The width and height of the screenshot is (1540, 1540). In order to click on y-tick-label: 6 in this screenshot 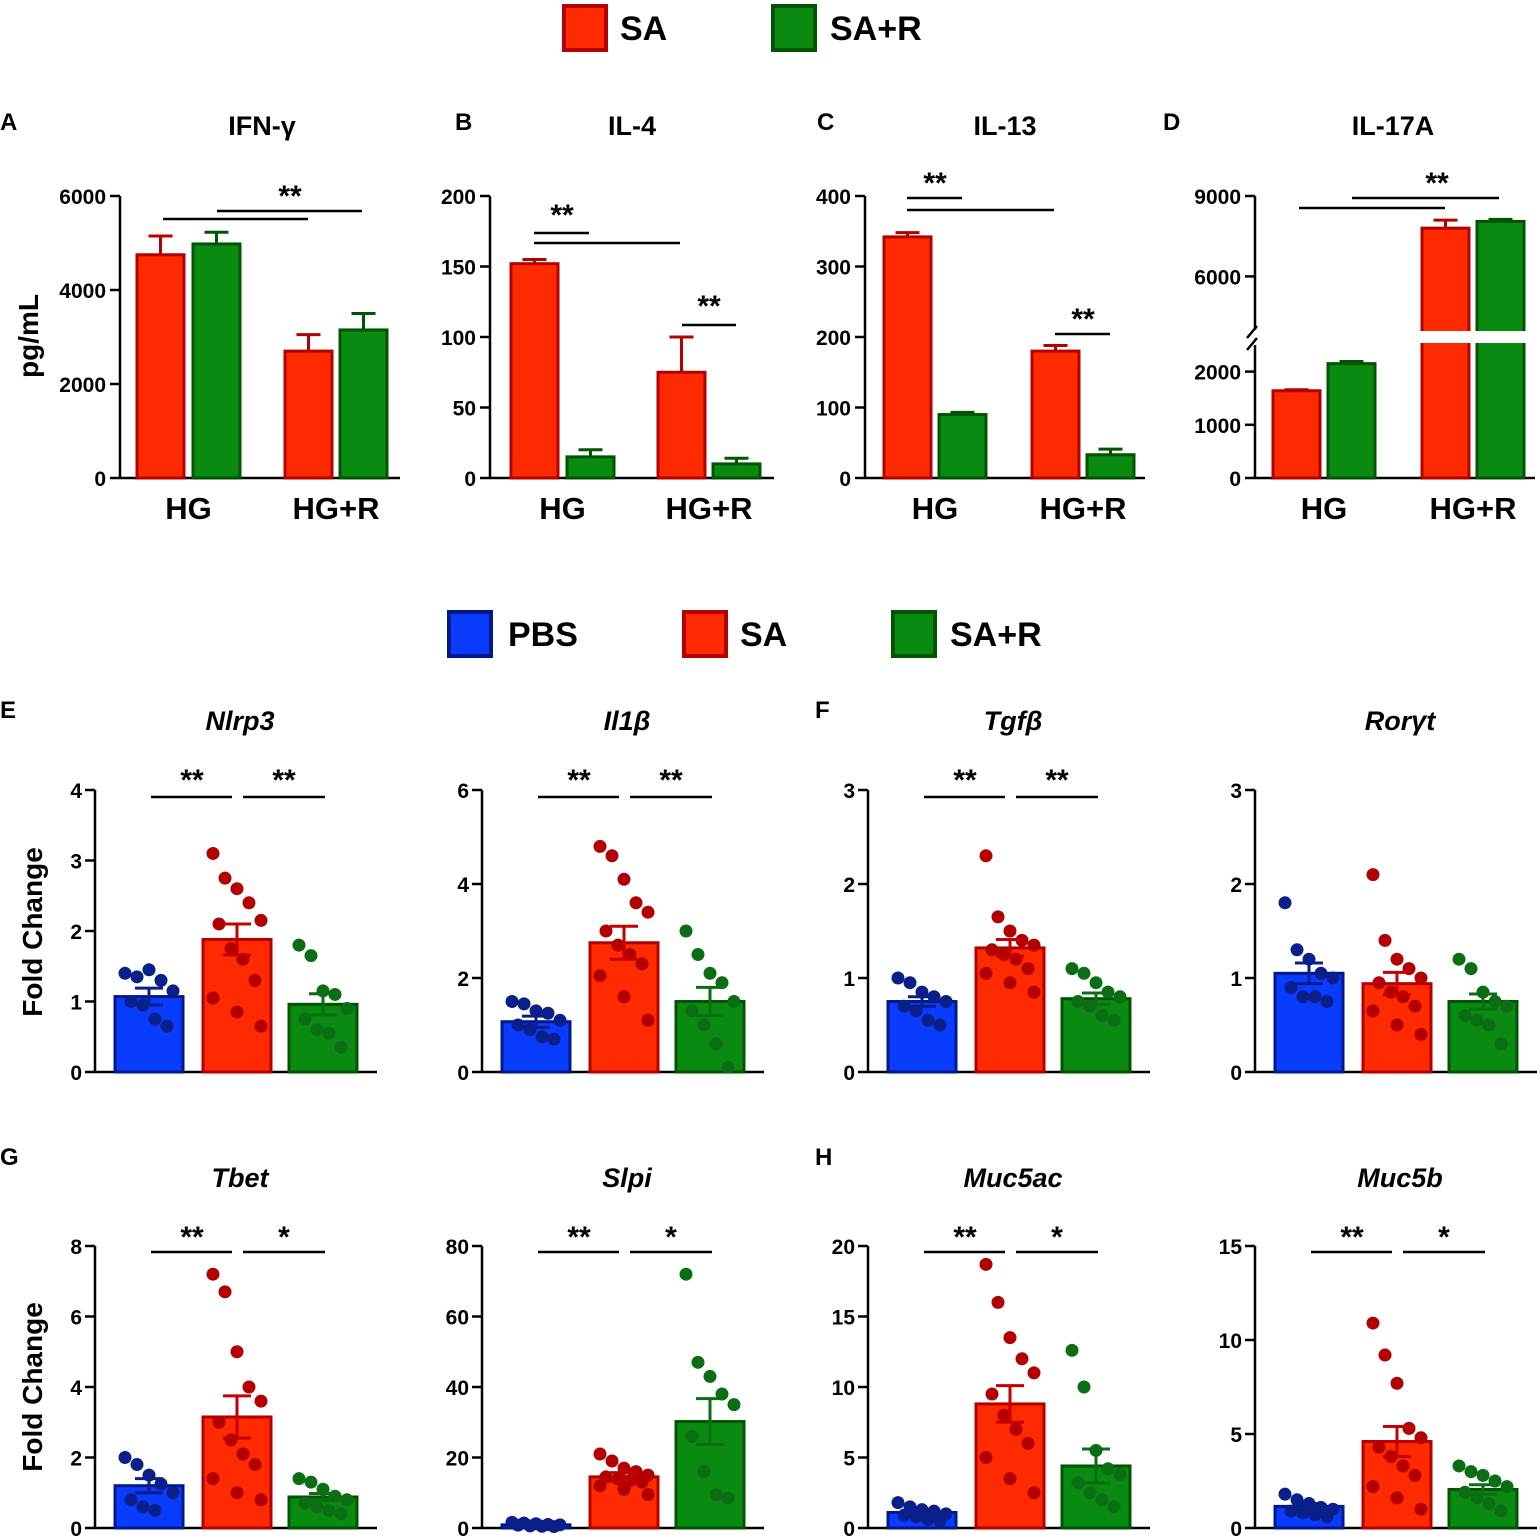, I will do `click(76, 1318)`.